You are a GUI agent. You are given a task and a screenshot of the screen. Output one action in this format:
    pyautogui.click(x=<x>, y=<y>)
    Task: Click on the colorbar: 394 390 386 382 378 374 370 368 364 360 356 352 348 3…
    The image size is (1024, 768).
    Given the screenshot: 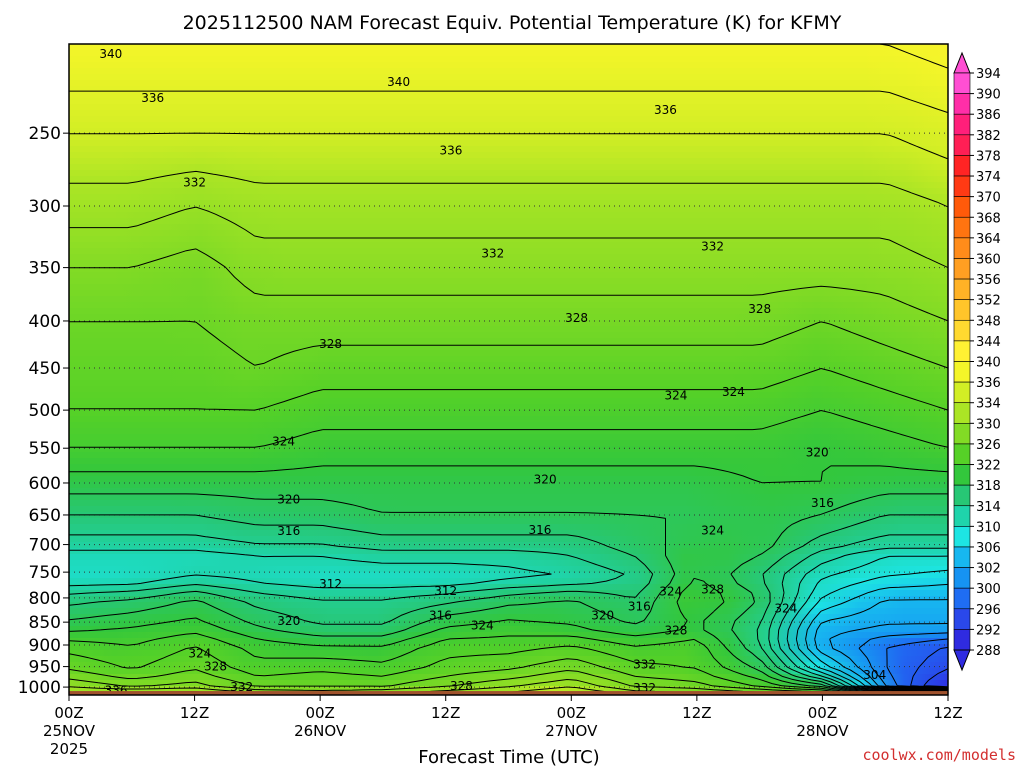 What is the action you would take?
    pyautogui.click(x=977, y=361)
    